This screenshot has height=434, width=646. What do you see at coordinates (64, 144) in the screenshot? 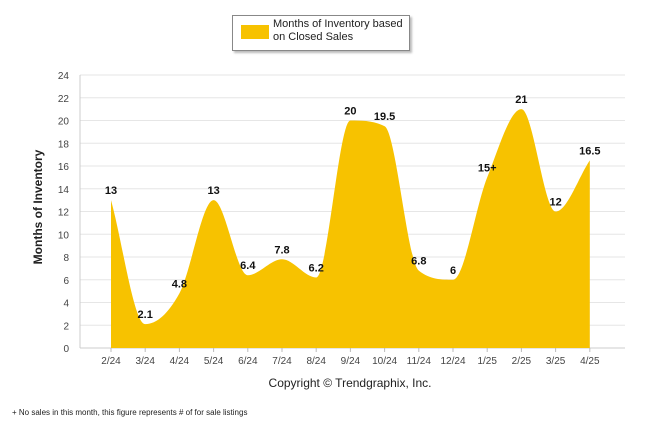
I see `y-tick-label: 18` at bounding box center [64, 144].